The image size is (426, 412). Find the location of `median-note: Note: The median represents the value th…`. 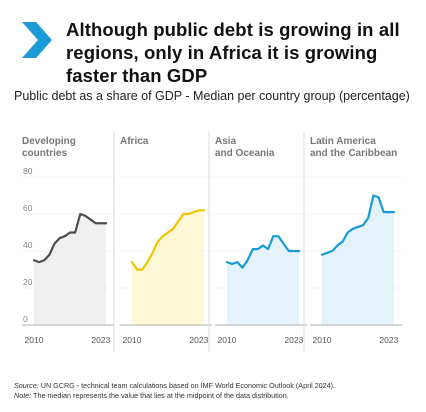

median-note: Note: The median represents the value th… is located at coordinates (216, 396).